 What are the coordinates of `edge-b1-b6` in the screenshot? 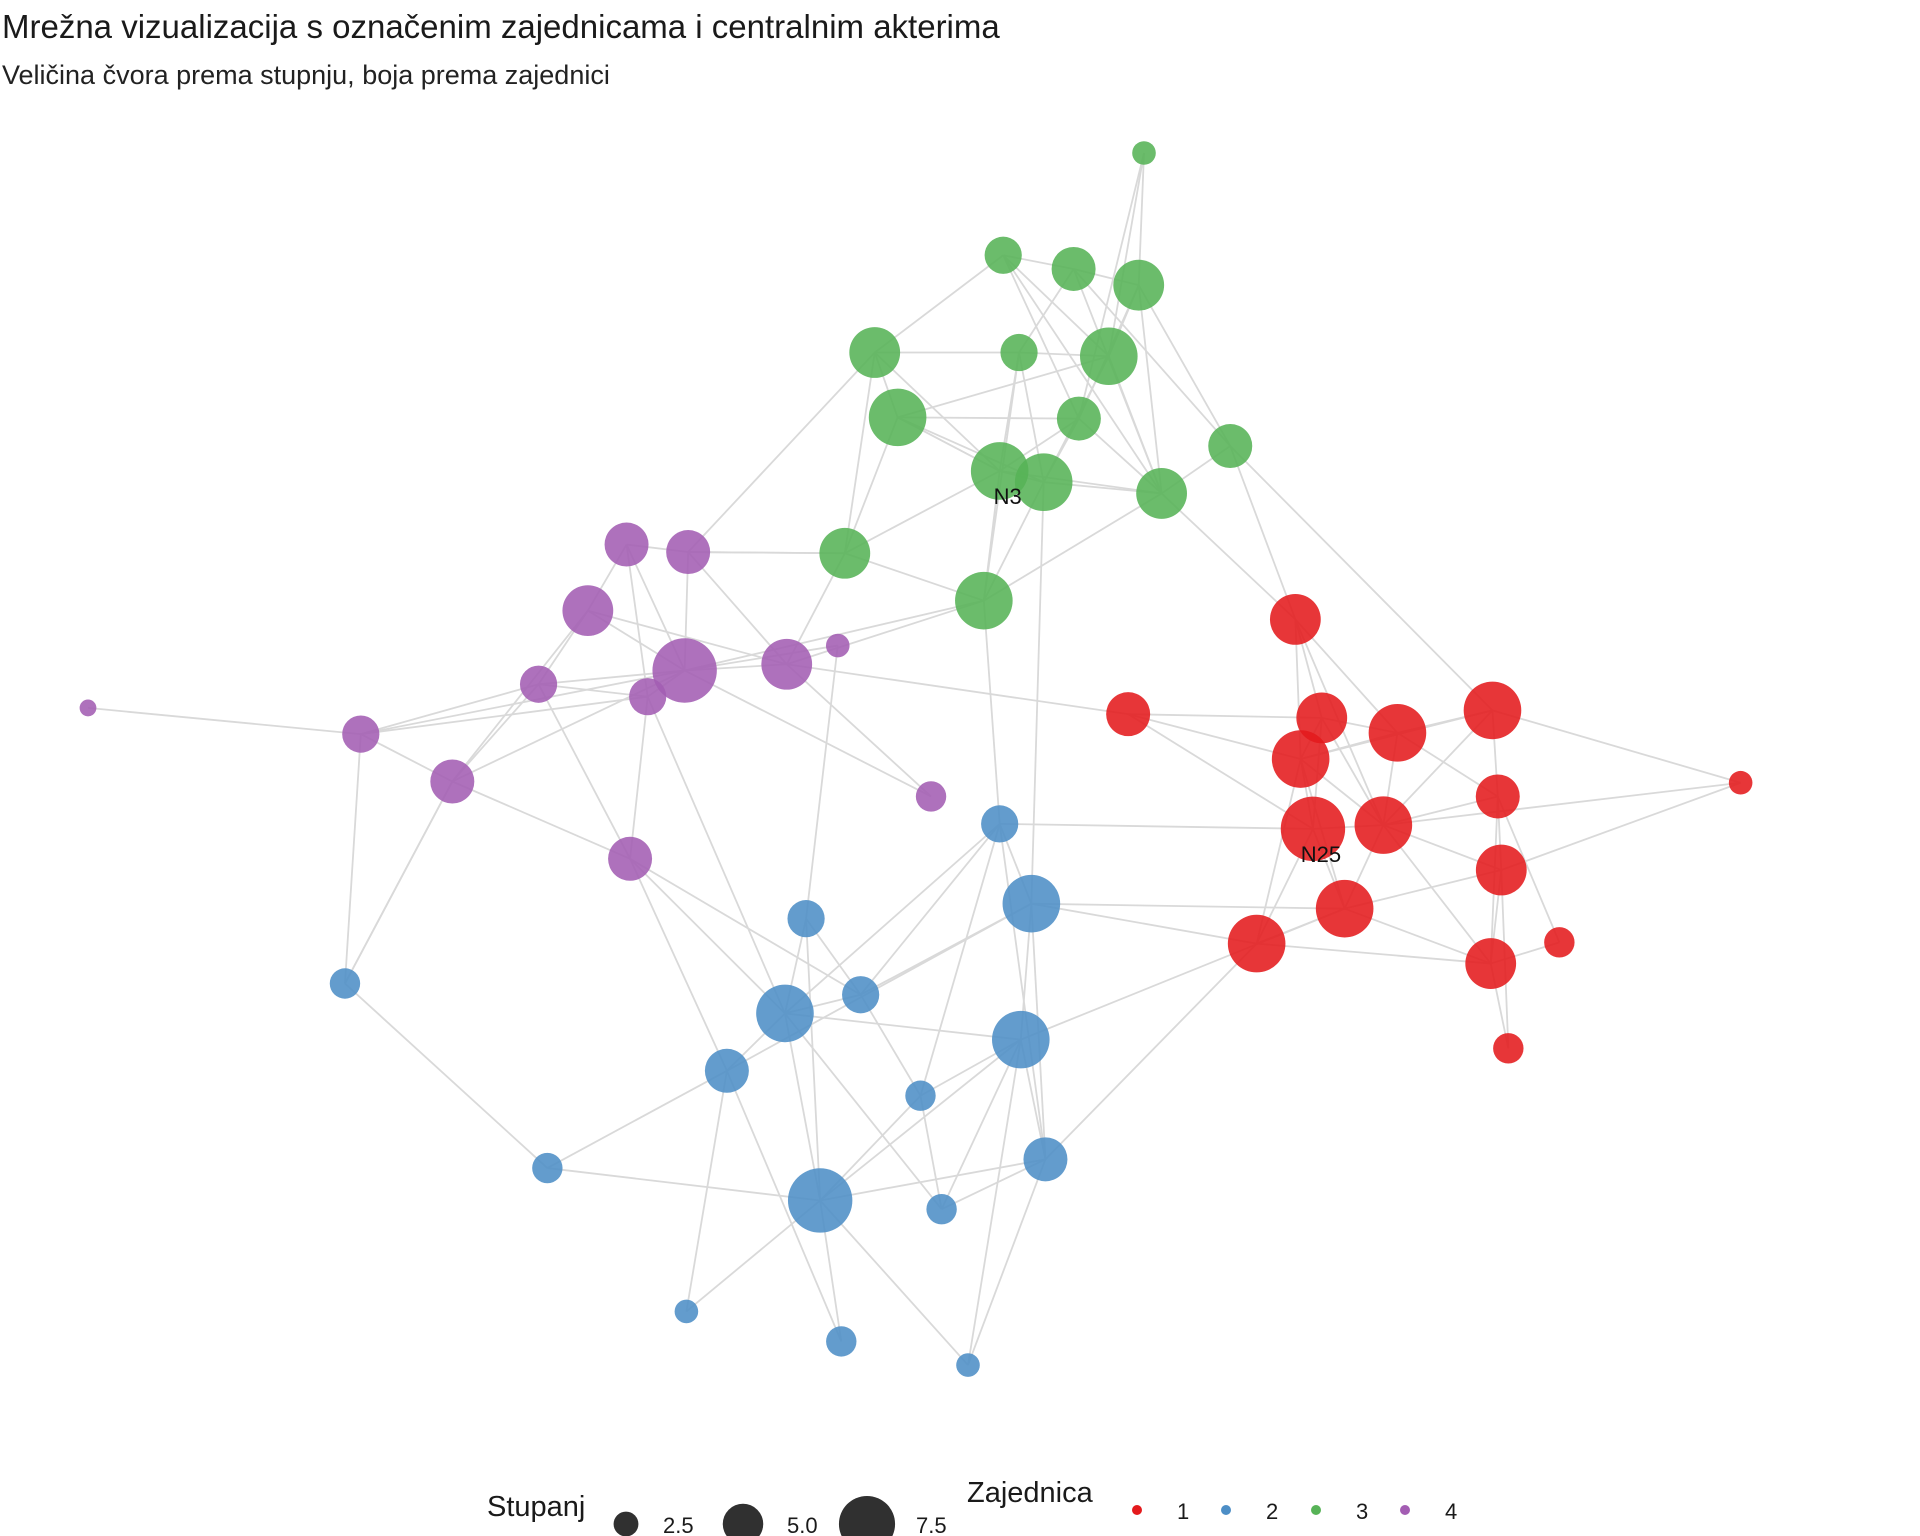 It's located at (892, 919).